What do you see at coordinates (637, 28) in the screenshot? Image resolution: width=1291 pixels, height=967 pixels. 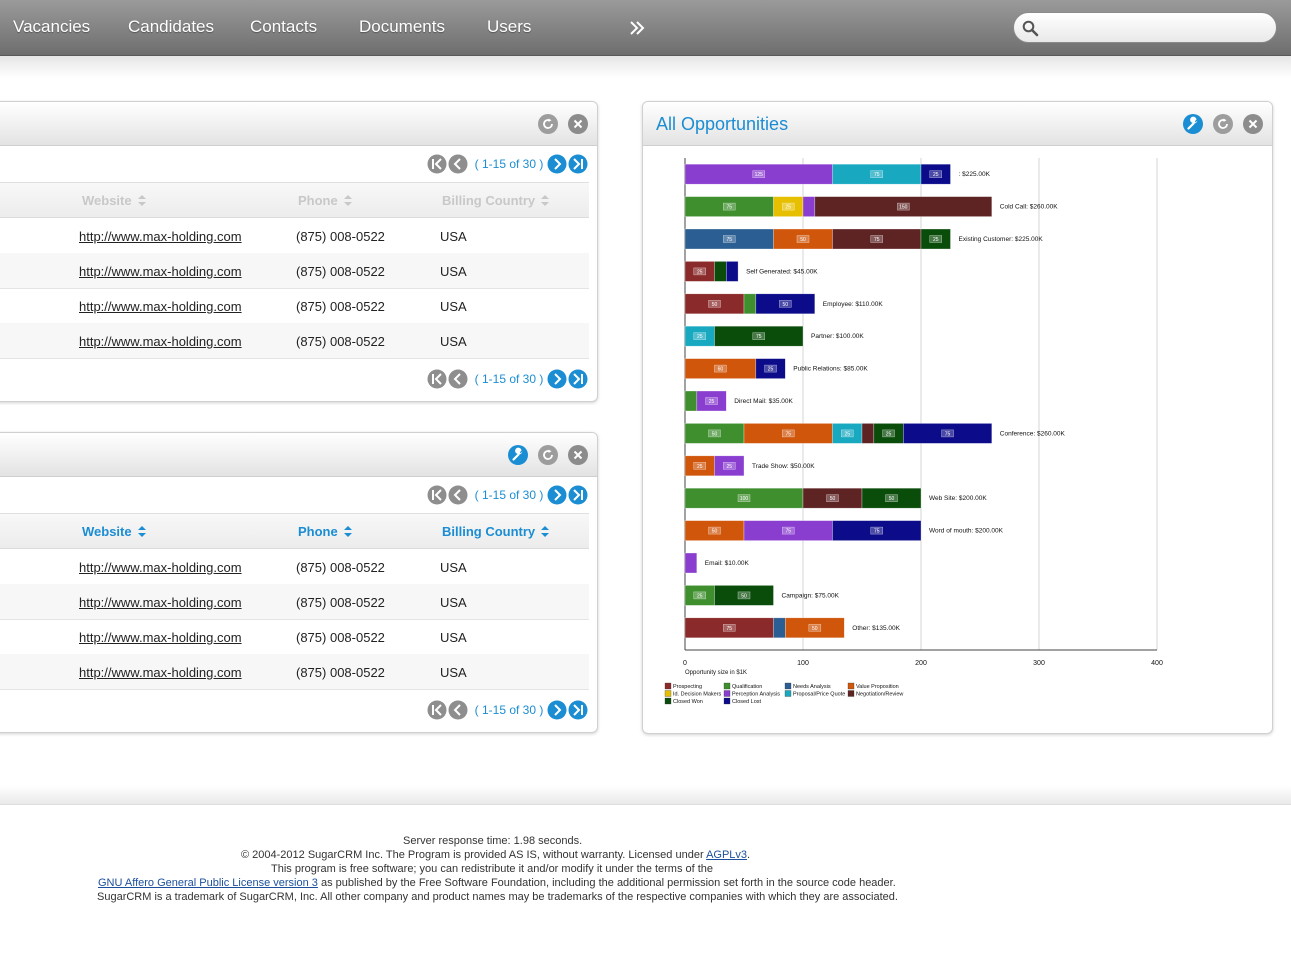 I see `double-chevron-right-icon` at bounding box center [637, 28].